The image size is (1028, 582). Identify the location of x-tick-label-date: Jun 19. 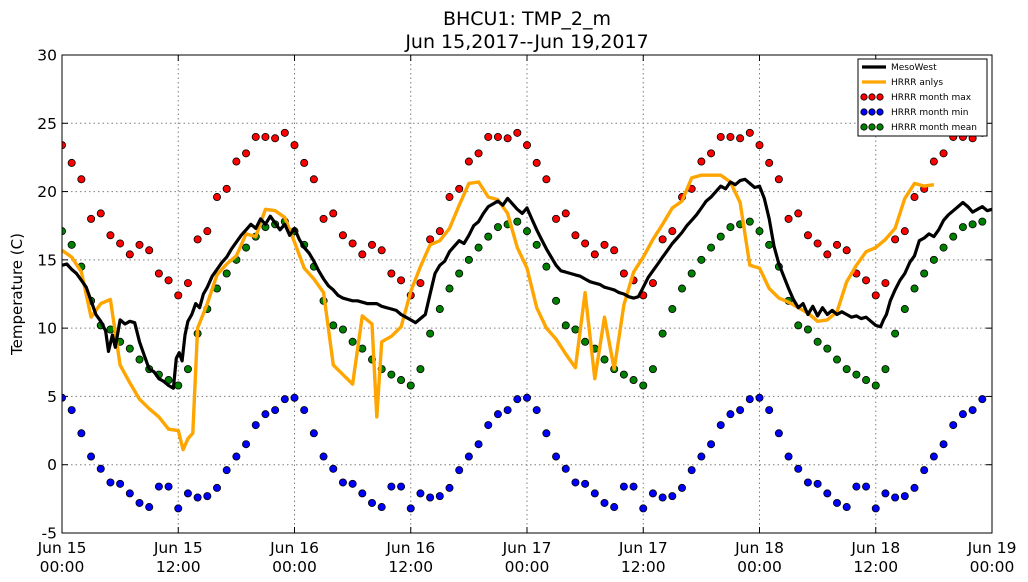
(992, 548).